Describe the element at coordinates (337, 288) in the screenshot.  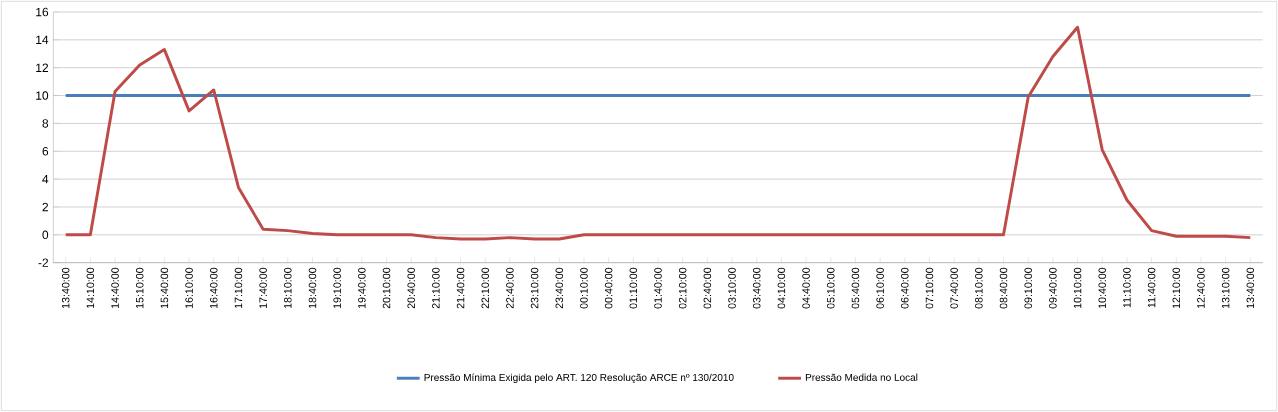
I see `x-tick-label: 19:10:00` at that location.